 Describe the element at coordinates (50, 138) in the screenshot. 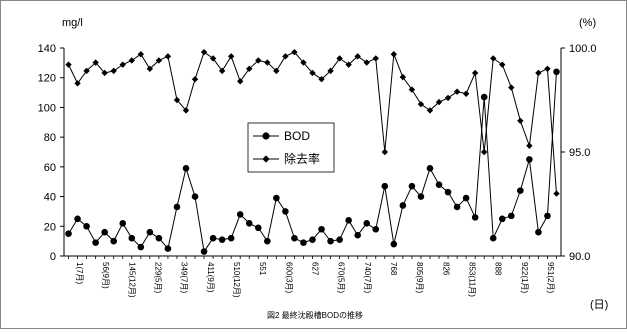

I see `y-left-tick-label: 80` at that location.